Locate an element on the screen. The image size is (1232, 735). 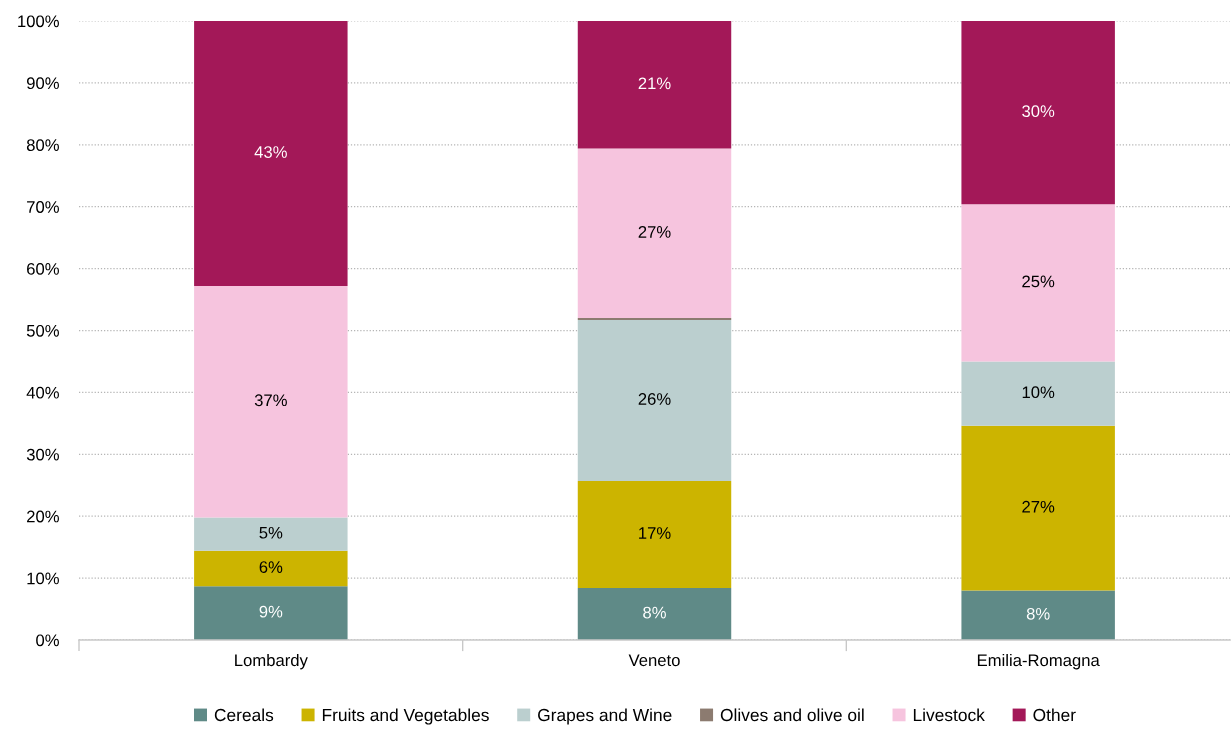
data-label: 43% is located at coordinates (270, 152).